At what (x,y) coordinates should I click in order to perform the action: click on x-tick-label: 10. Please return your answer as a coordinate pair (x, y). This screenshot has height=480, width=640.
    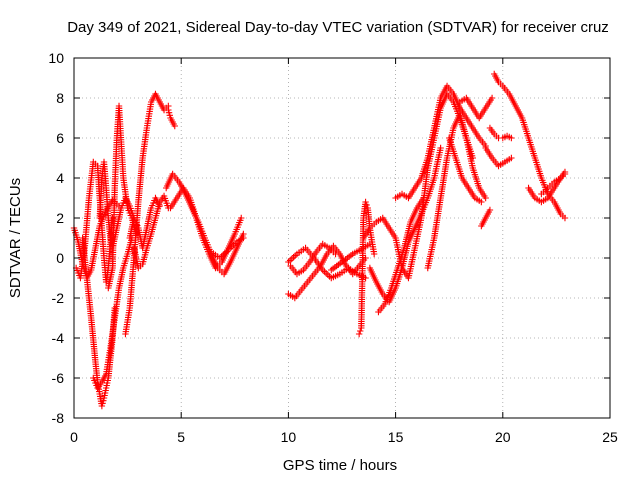
    Looking at the image, I should click on (289, 437).